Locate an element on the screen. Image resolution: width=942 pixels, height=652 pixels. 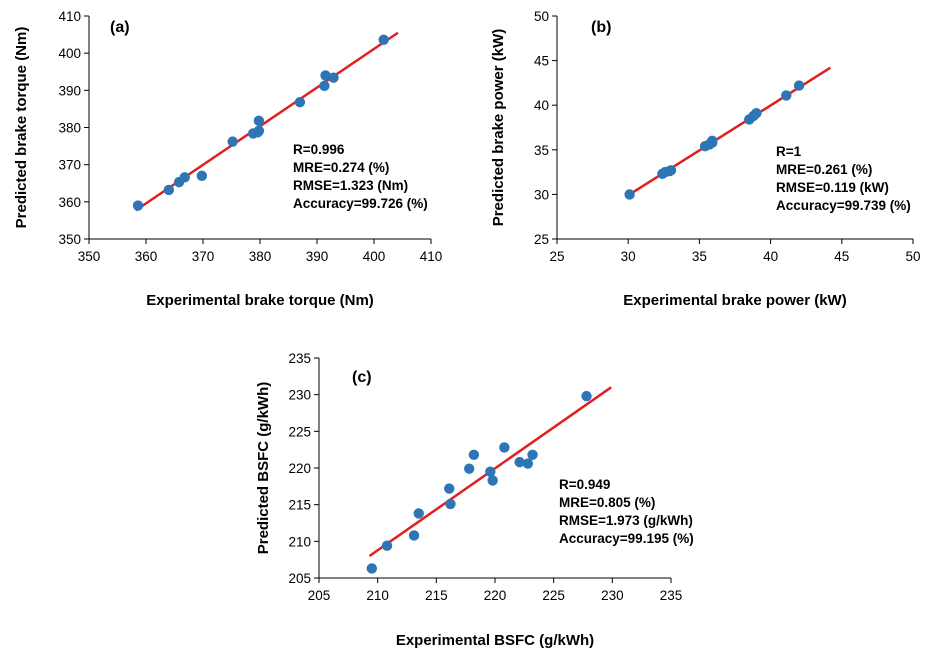
x-axis-label: Experimental BSFC (g/kWh) is located at coordinates (495, 640).